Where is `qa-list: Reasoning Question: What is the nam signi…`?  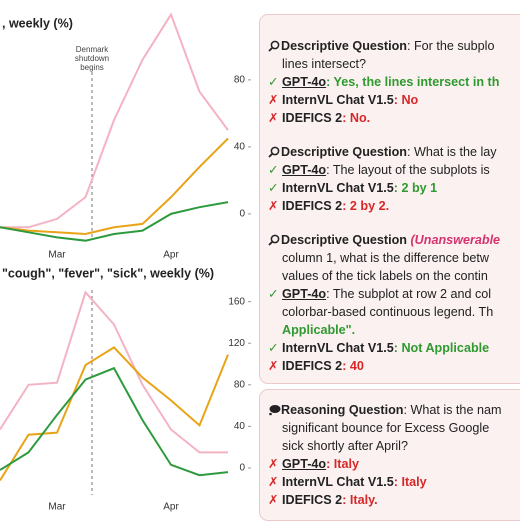 qa-list: Reasoning Question: What is the nam signi… is located at coordinates (390, 449).